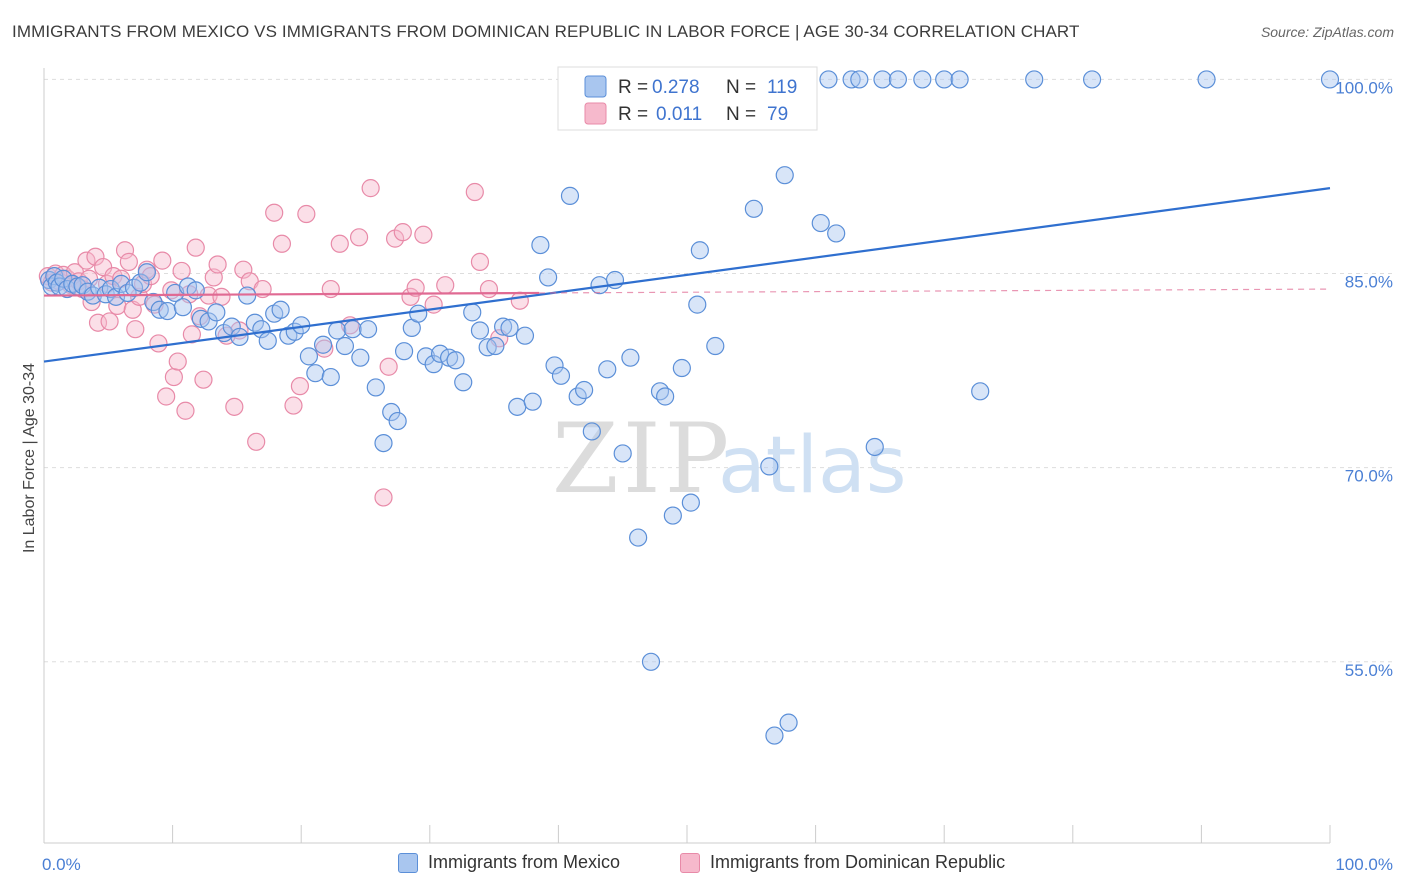  Describe the element at coordinates (595, 86) in the screenshot. I see `legend-swatch-mexico` at that location.